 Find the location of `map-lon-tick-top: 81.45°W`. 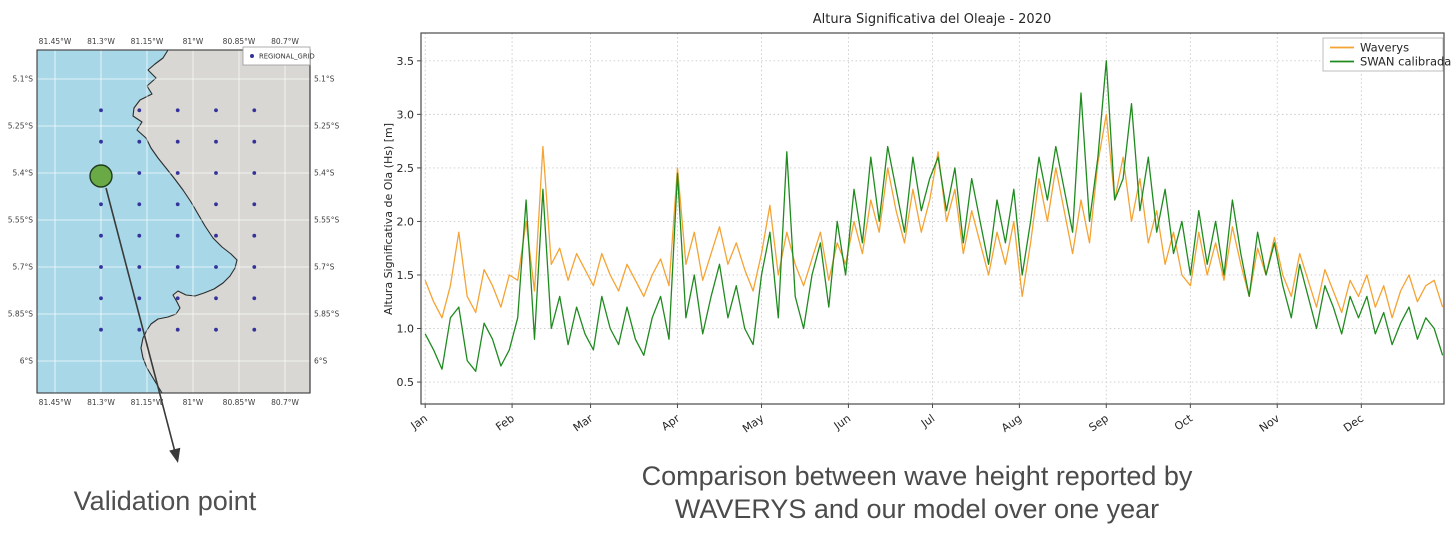

map-lon-tick-top: 81.45°W is located at coordinates (55, 41).